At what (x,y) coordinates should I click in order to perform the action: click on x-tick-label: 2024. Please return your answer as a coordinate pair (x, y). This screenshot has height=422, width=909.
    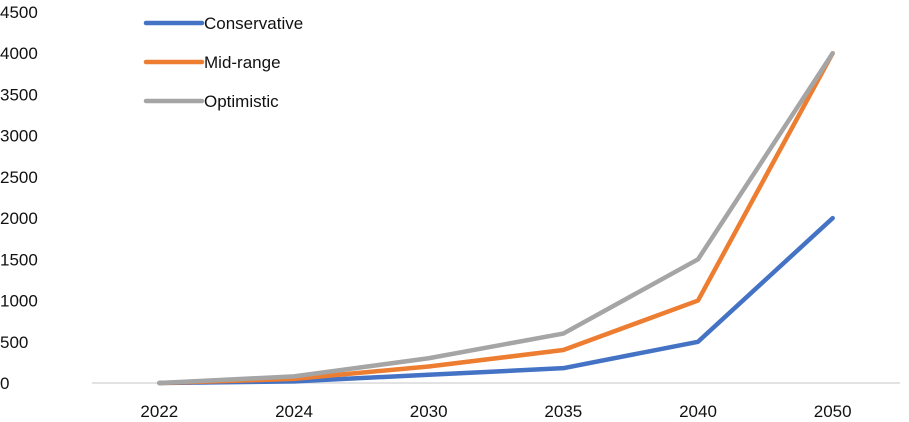
    Looking at the image, I should click on (294, 411).